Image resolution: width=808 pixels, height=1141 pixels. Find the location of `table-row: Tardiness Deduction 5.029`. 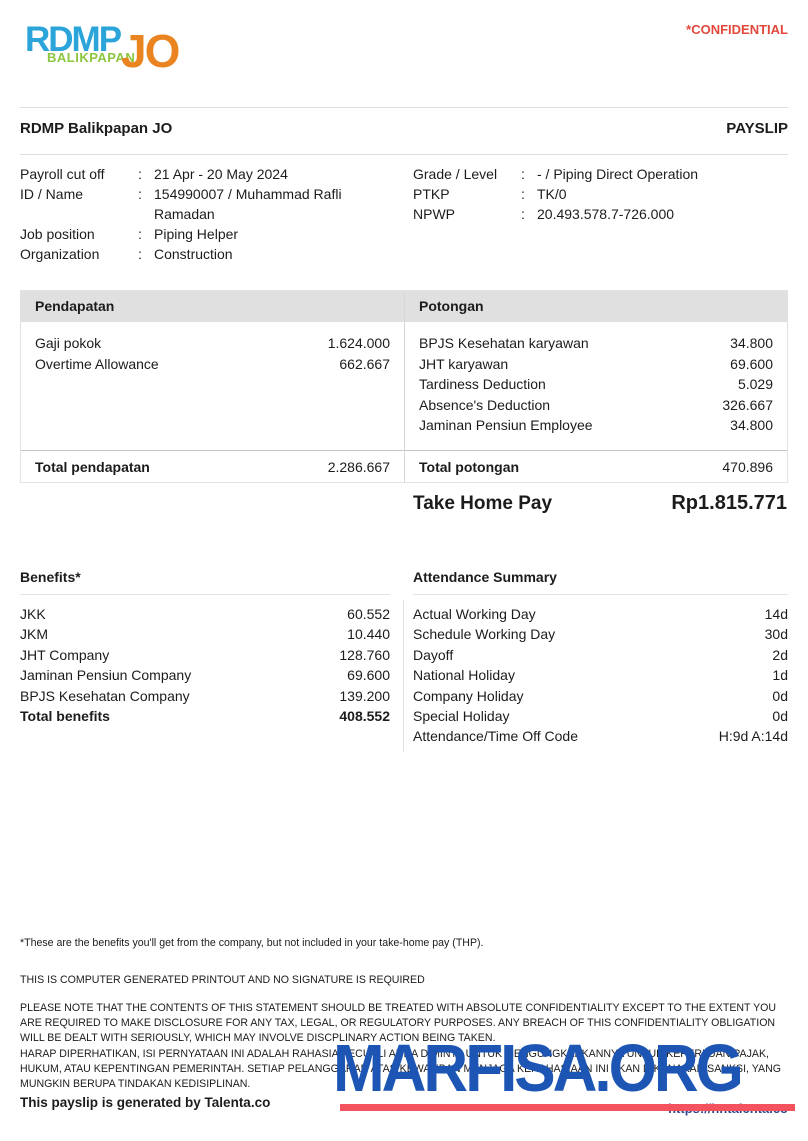

table-row: Tardiness Deduction 5.029 is located at coordinates (596, 384).